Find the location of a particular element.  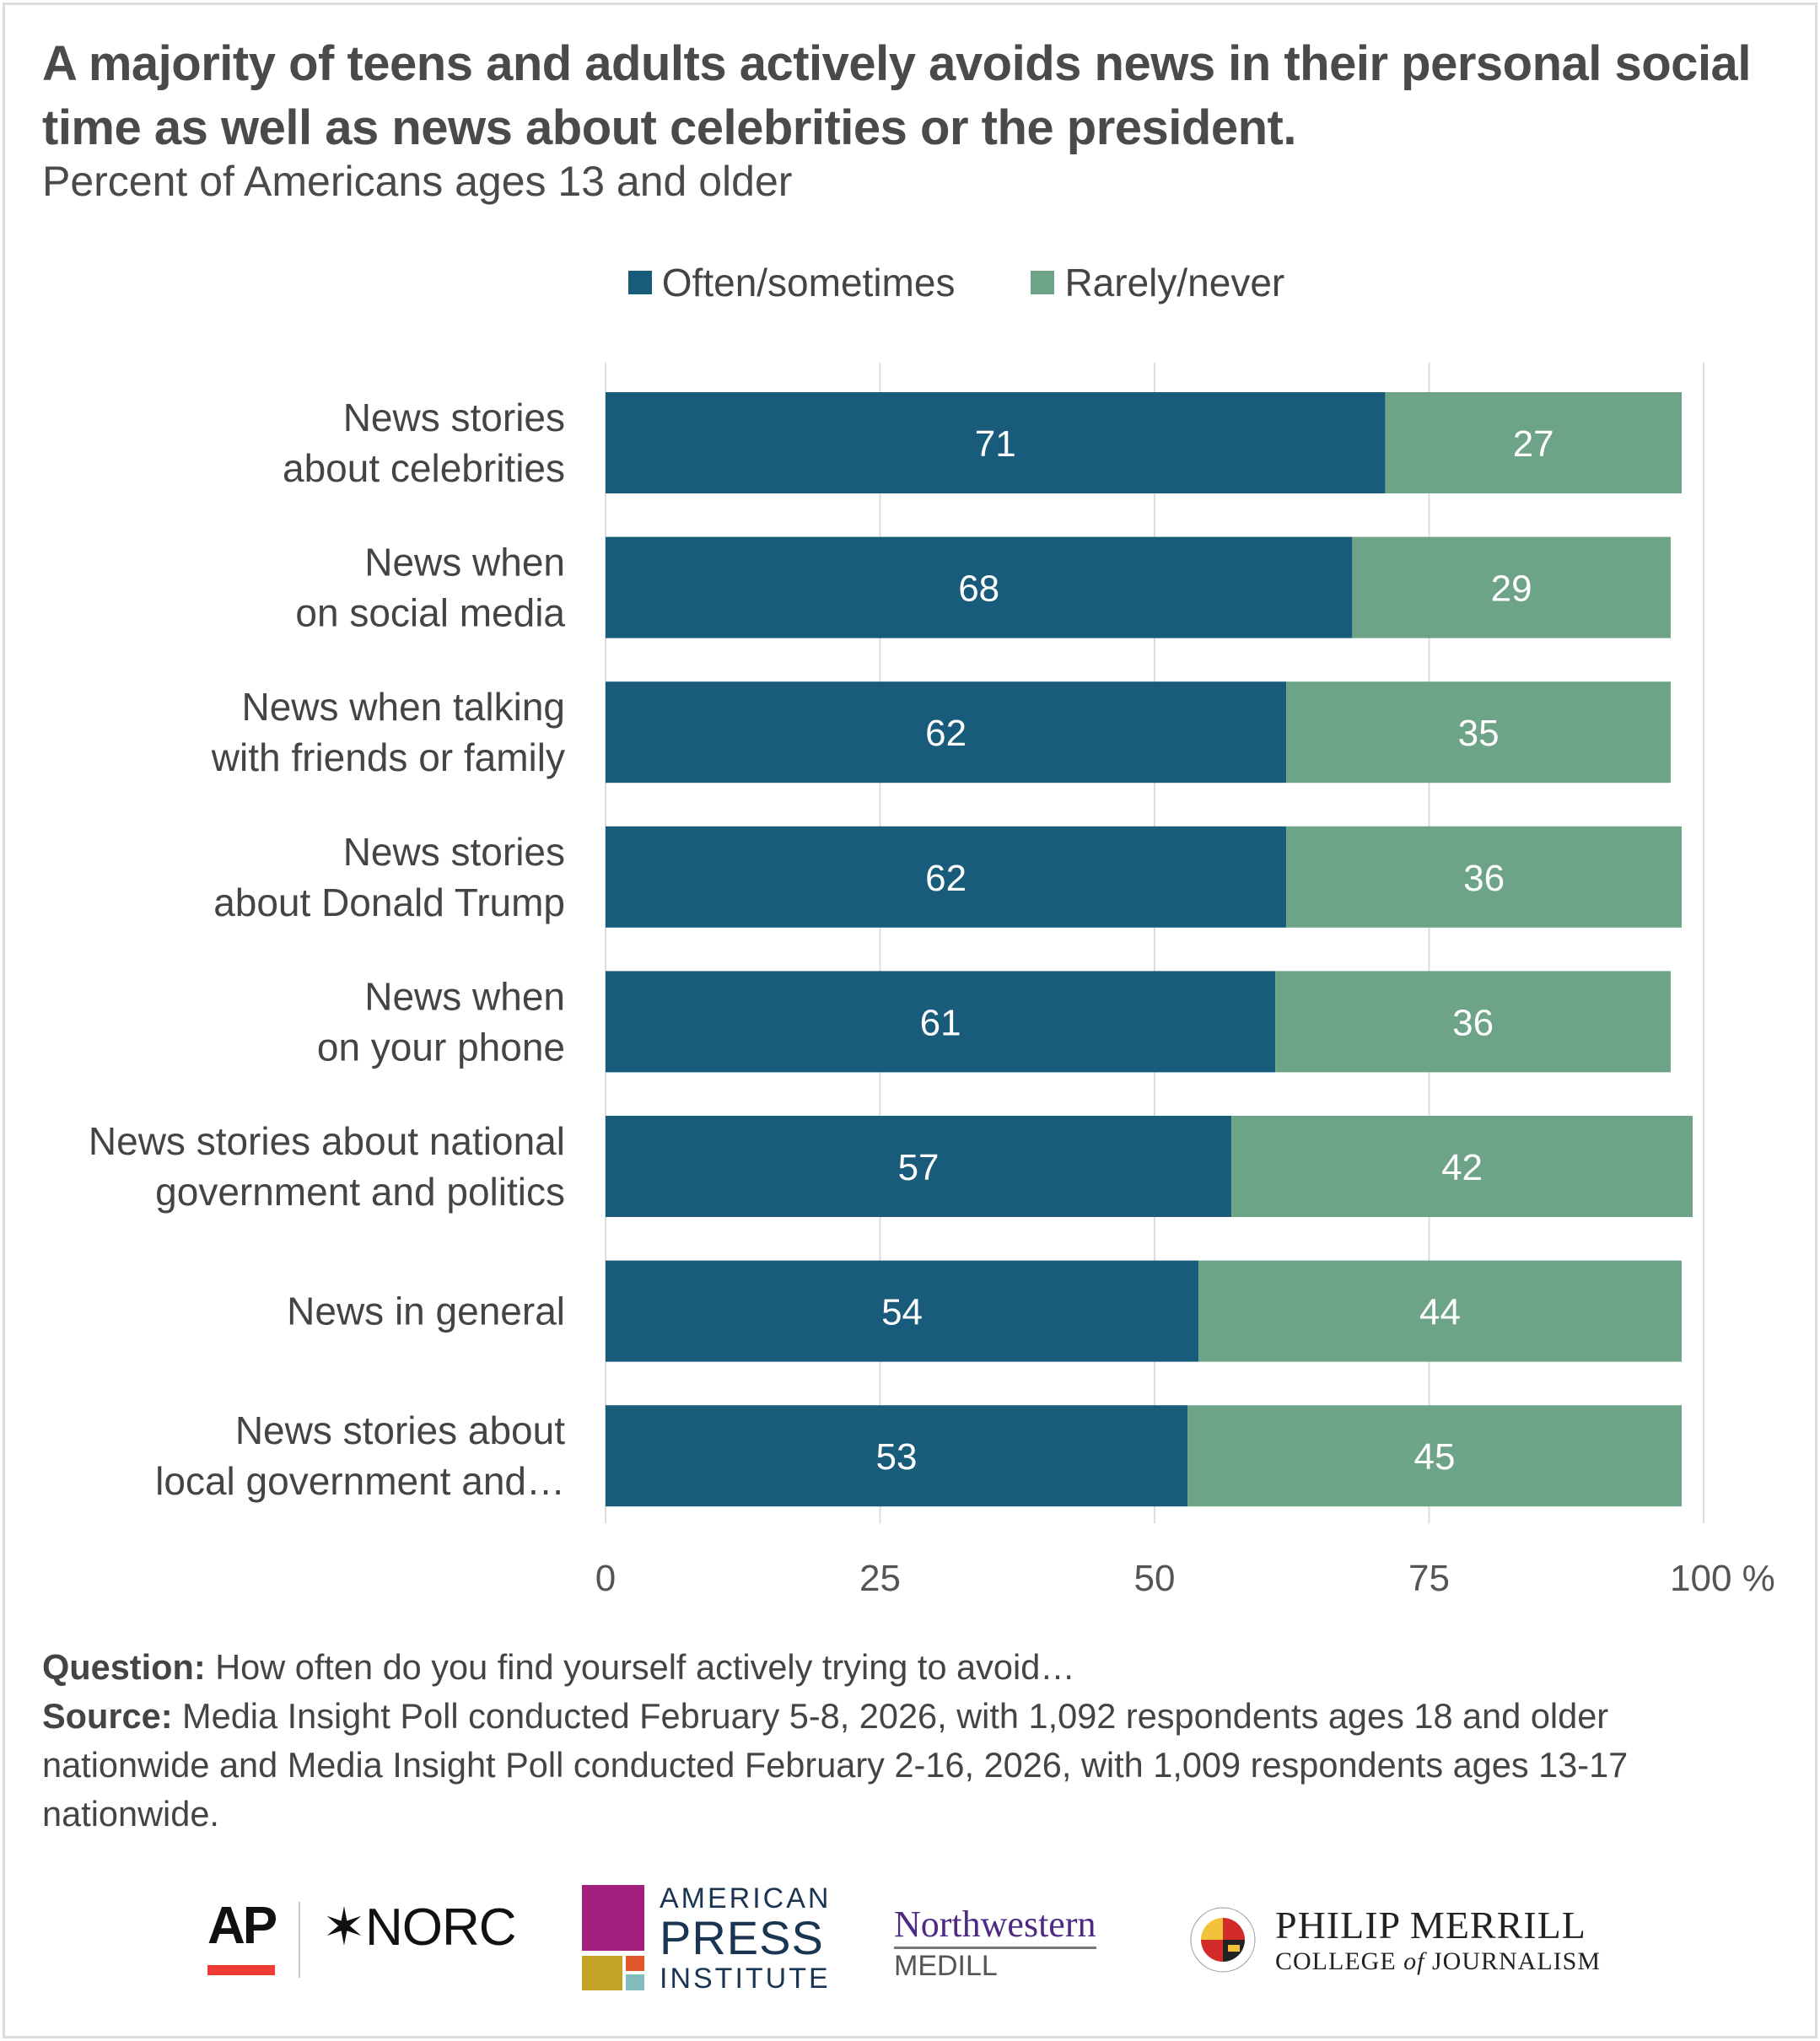

legend-swatch-often is located at coordinates (639, 282).